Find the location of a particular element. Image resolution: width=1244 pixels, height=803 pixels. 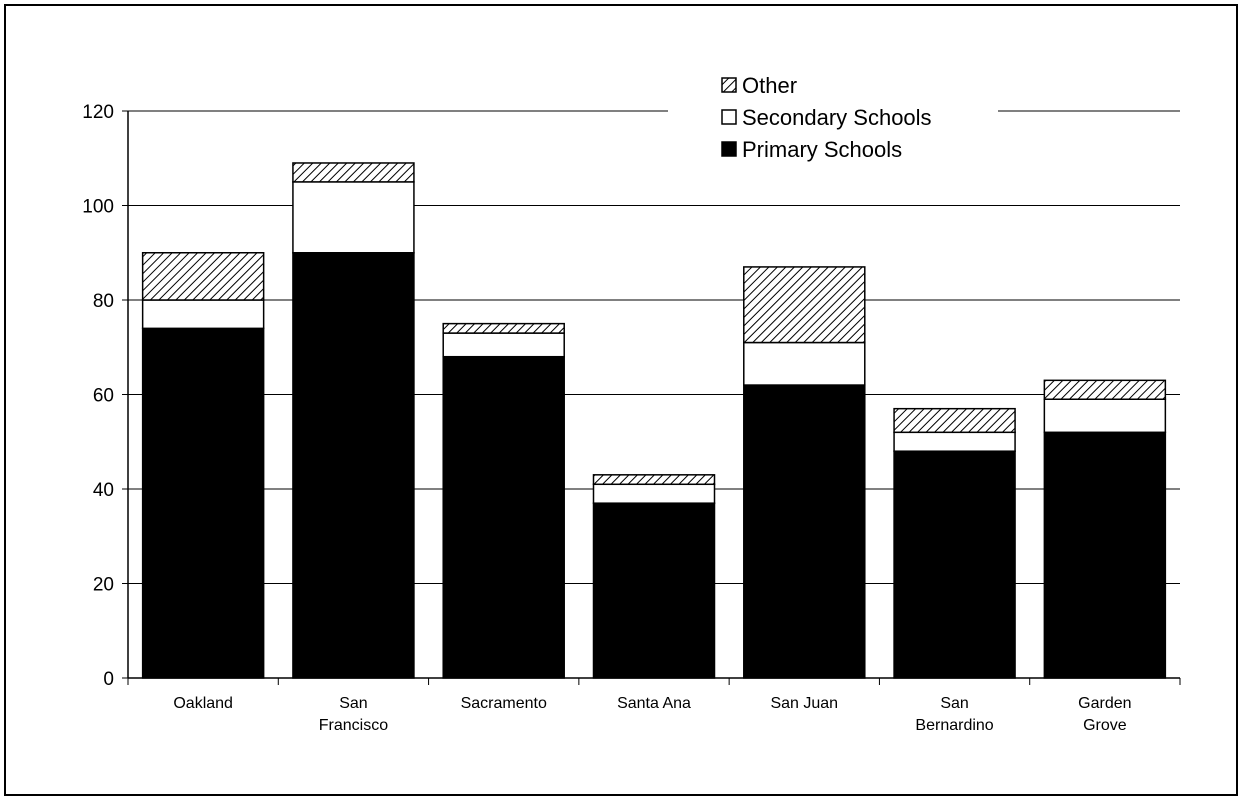

x-tick-label: Garden Grove is located at coordinates (1104, 714).